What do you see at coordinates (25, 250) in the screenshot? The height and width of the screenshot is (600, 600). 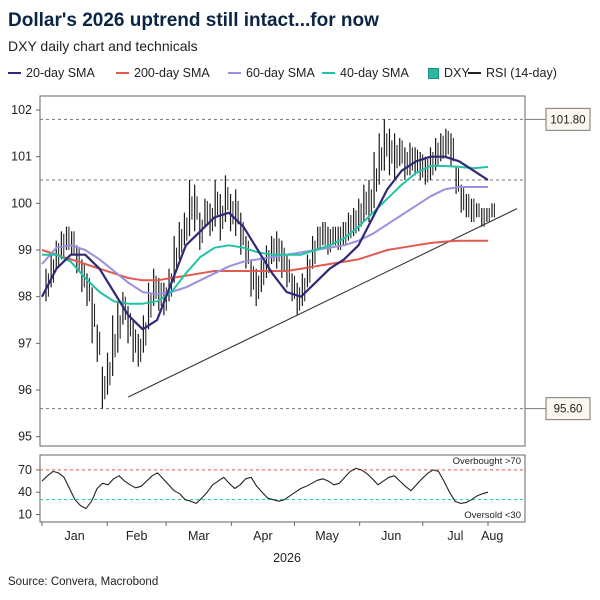 I see `price-y-tick-label: 99` at bounding box center [25, 250].